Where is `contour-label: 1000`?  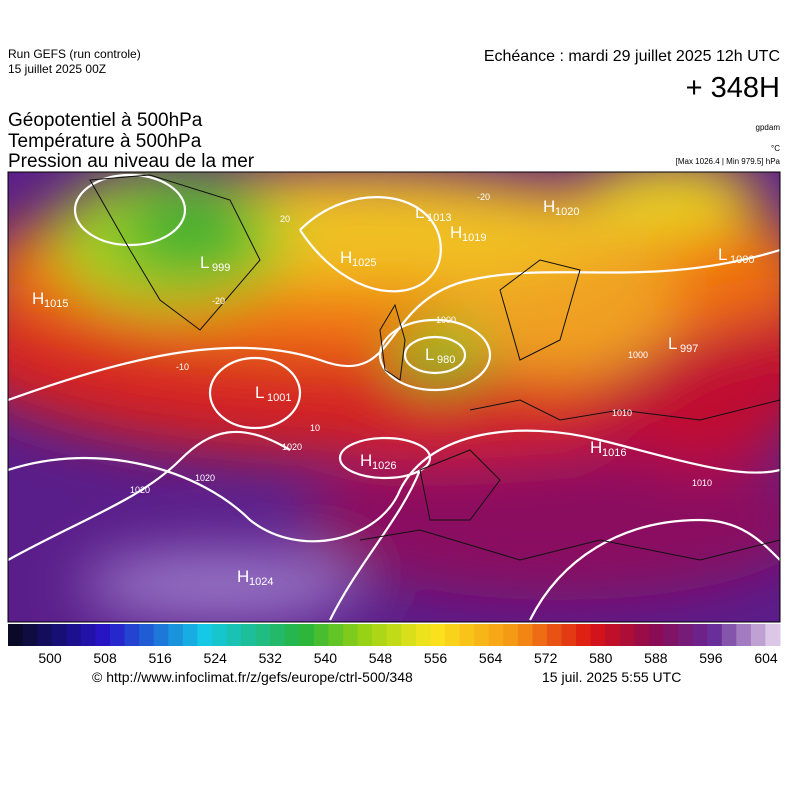 contour-label: 1000 is located at coordinates (446, 320).